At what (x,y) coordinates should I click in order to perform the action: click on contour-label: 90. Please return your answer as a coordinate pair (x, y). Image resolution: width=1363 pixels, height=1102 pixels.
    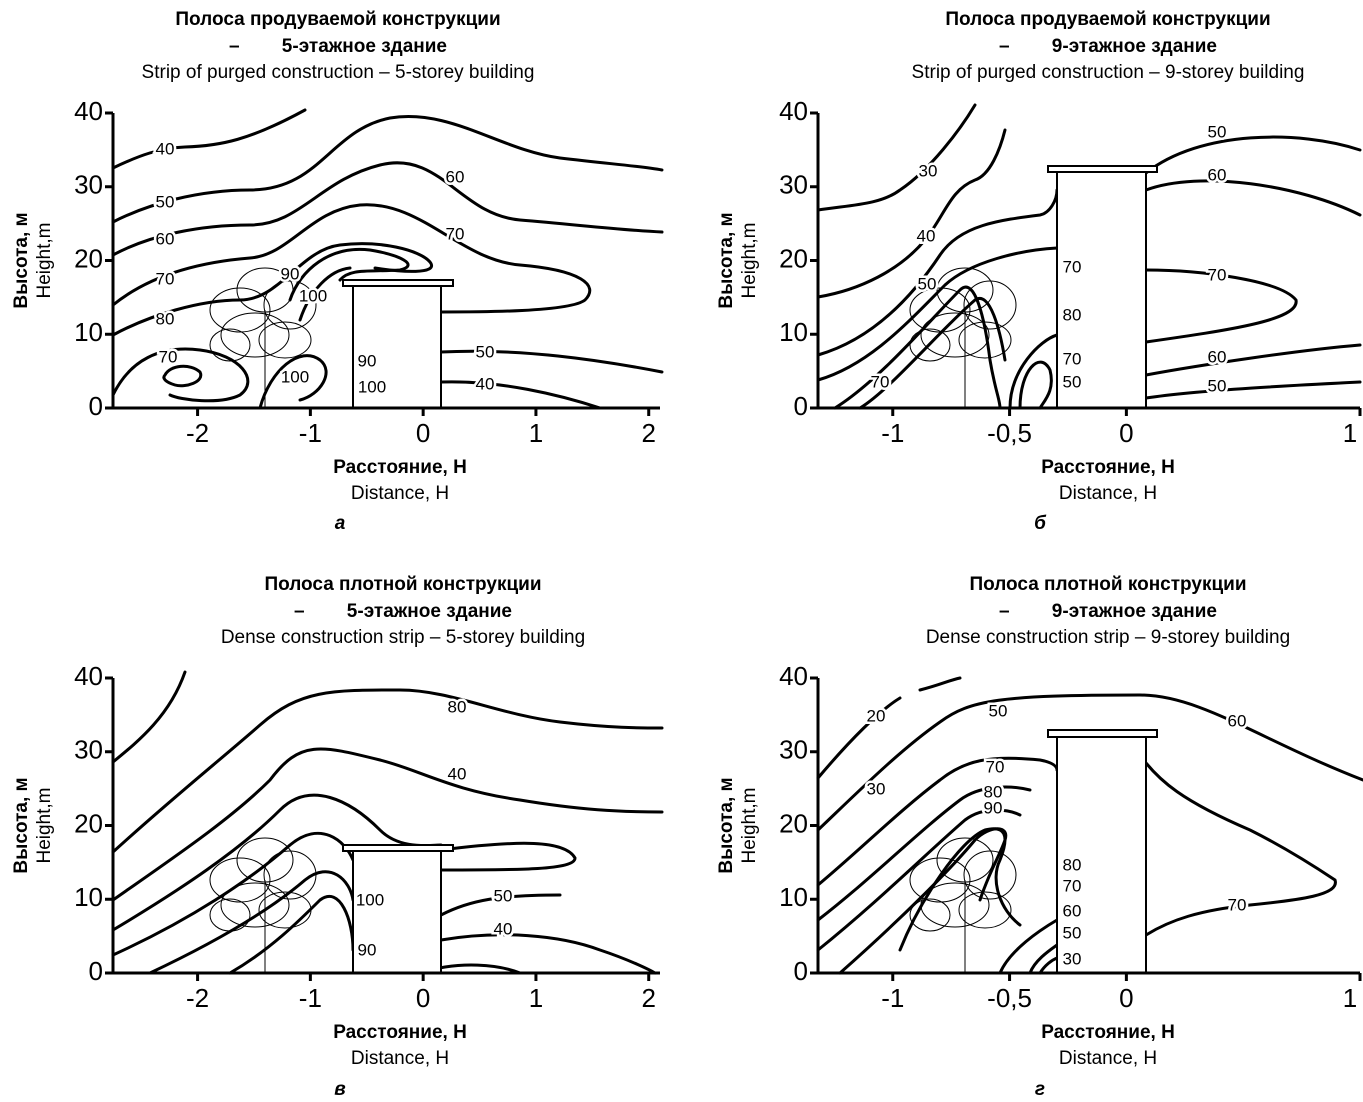
    Looking at the image, I should click on (290, 273).